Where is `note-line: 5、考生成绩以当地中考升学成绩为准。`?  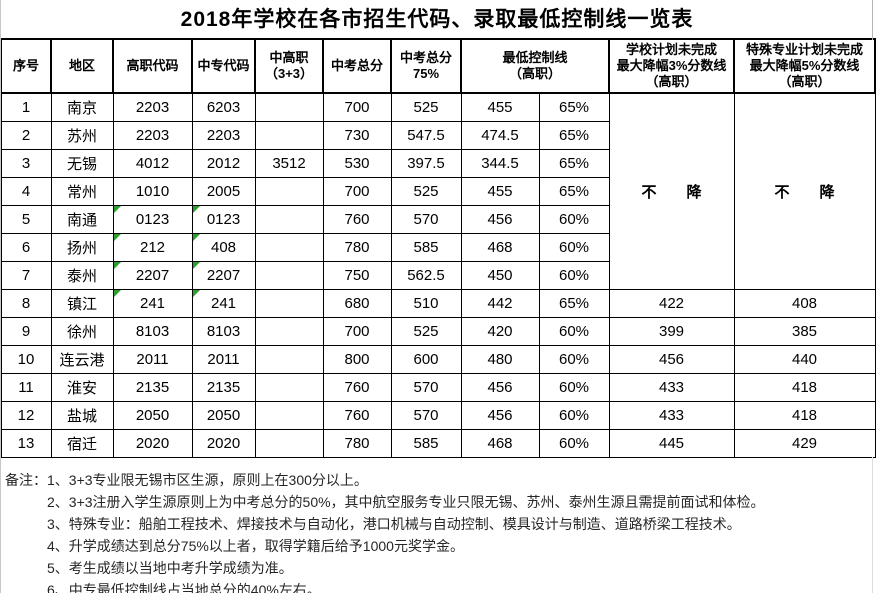
note-line: 5、考生成绩以当地中考升学成绩为准。 is located at coordinates (442, 568).